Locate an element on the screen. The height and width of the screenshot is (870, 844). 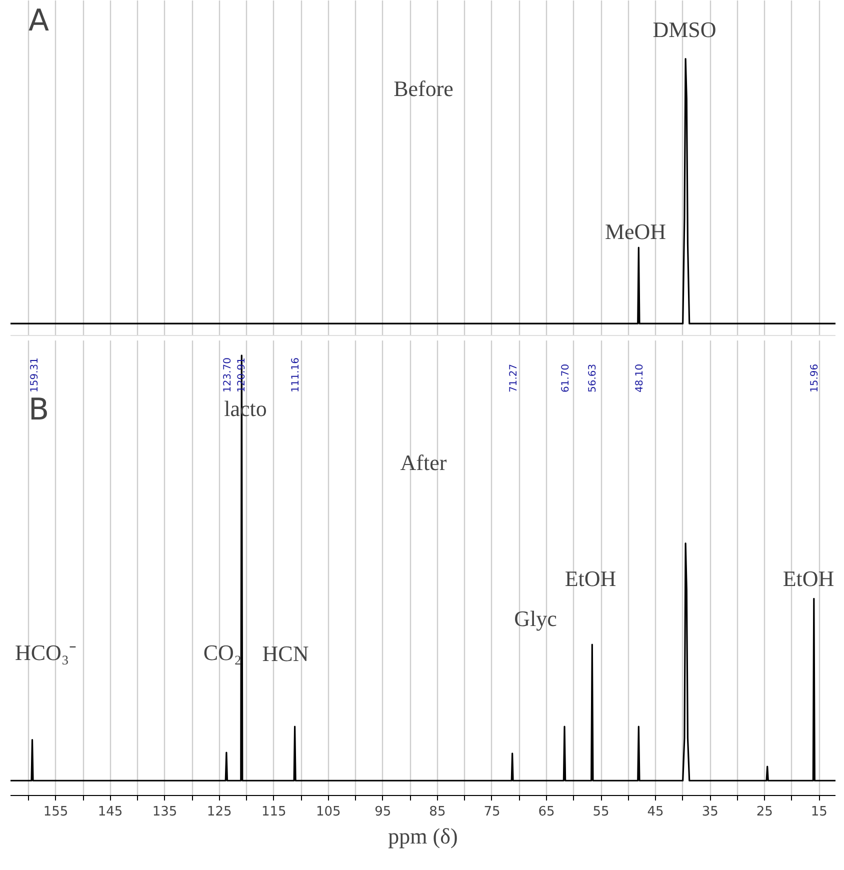
annotation: HCO₃⁻ is located at coordinates (45, 652).